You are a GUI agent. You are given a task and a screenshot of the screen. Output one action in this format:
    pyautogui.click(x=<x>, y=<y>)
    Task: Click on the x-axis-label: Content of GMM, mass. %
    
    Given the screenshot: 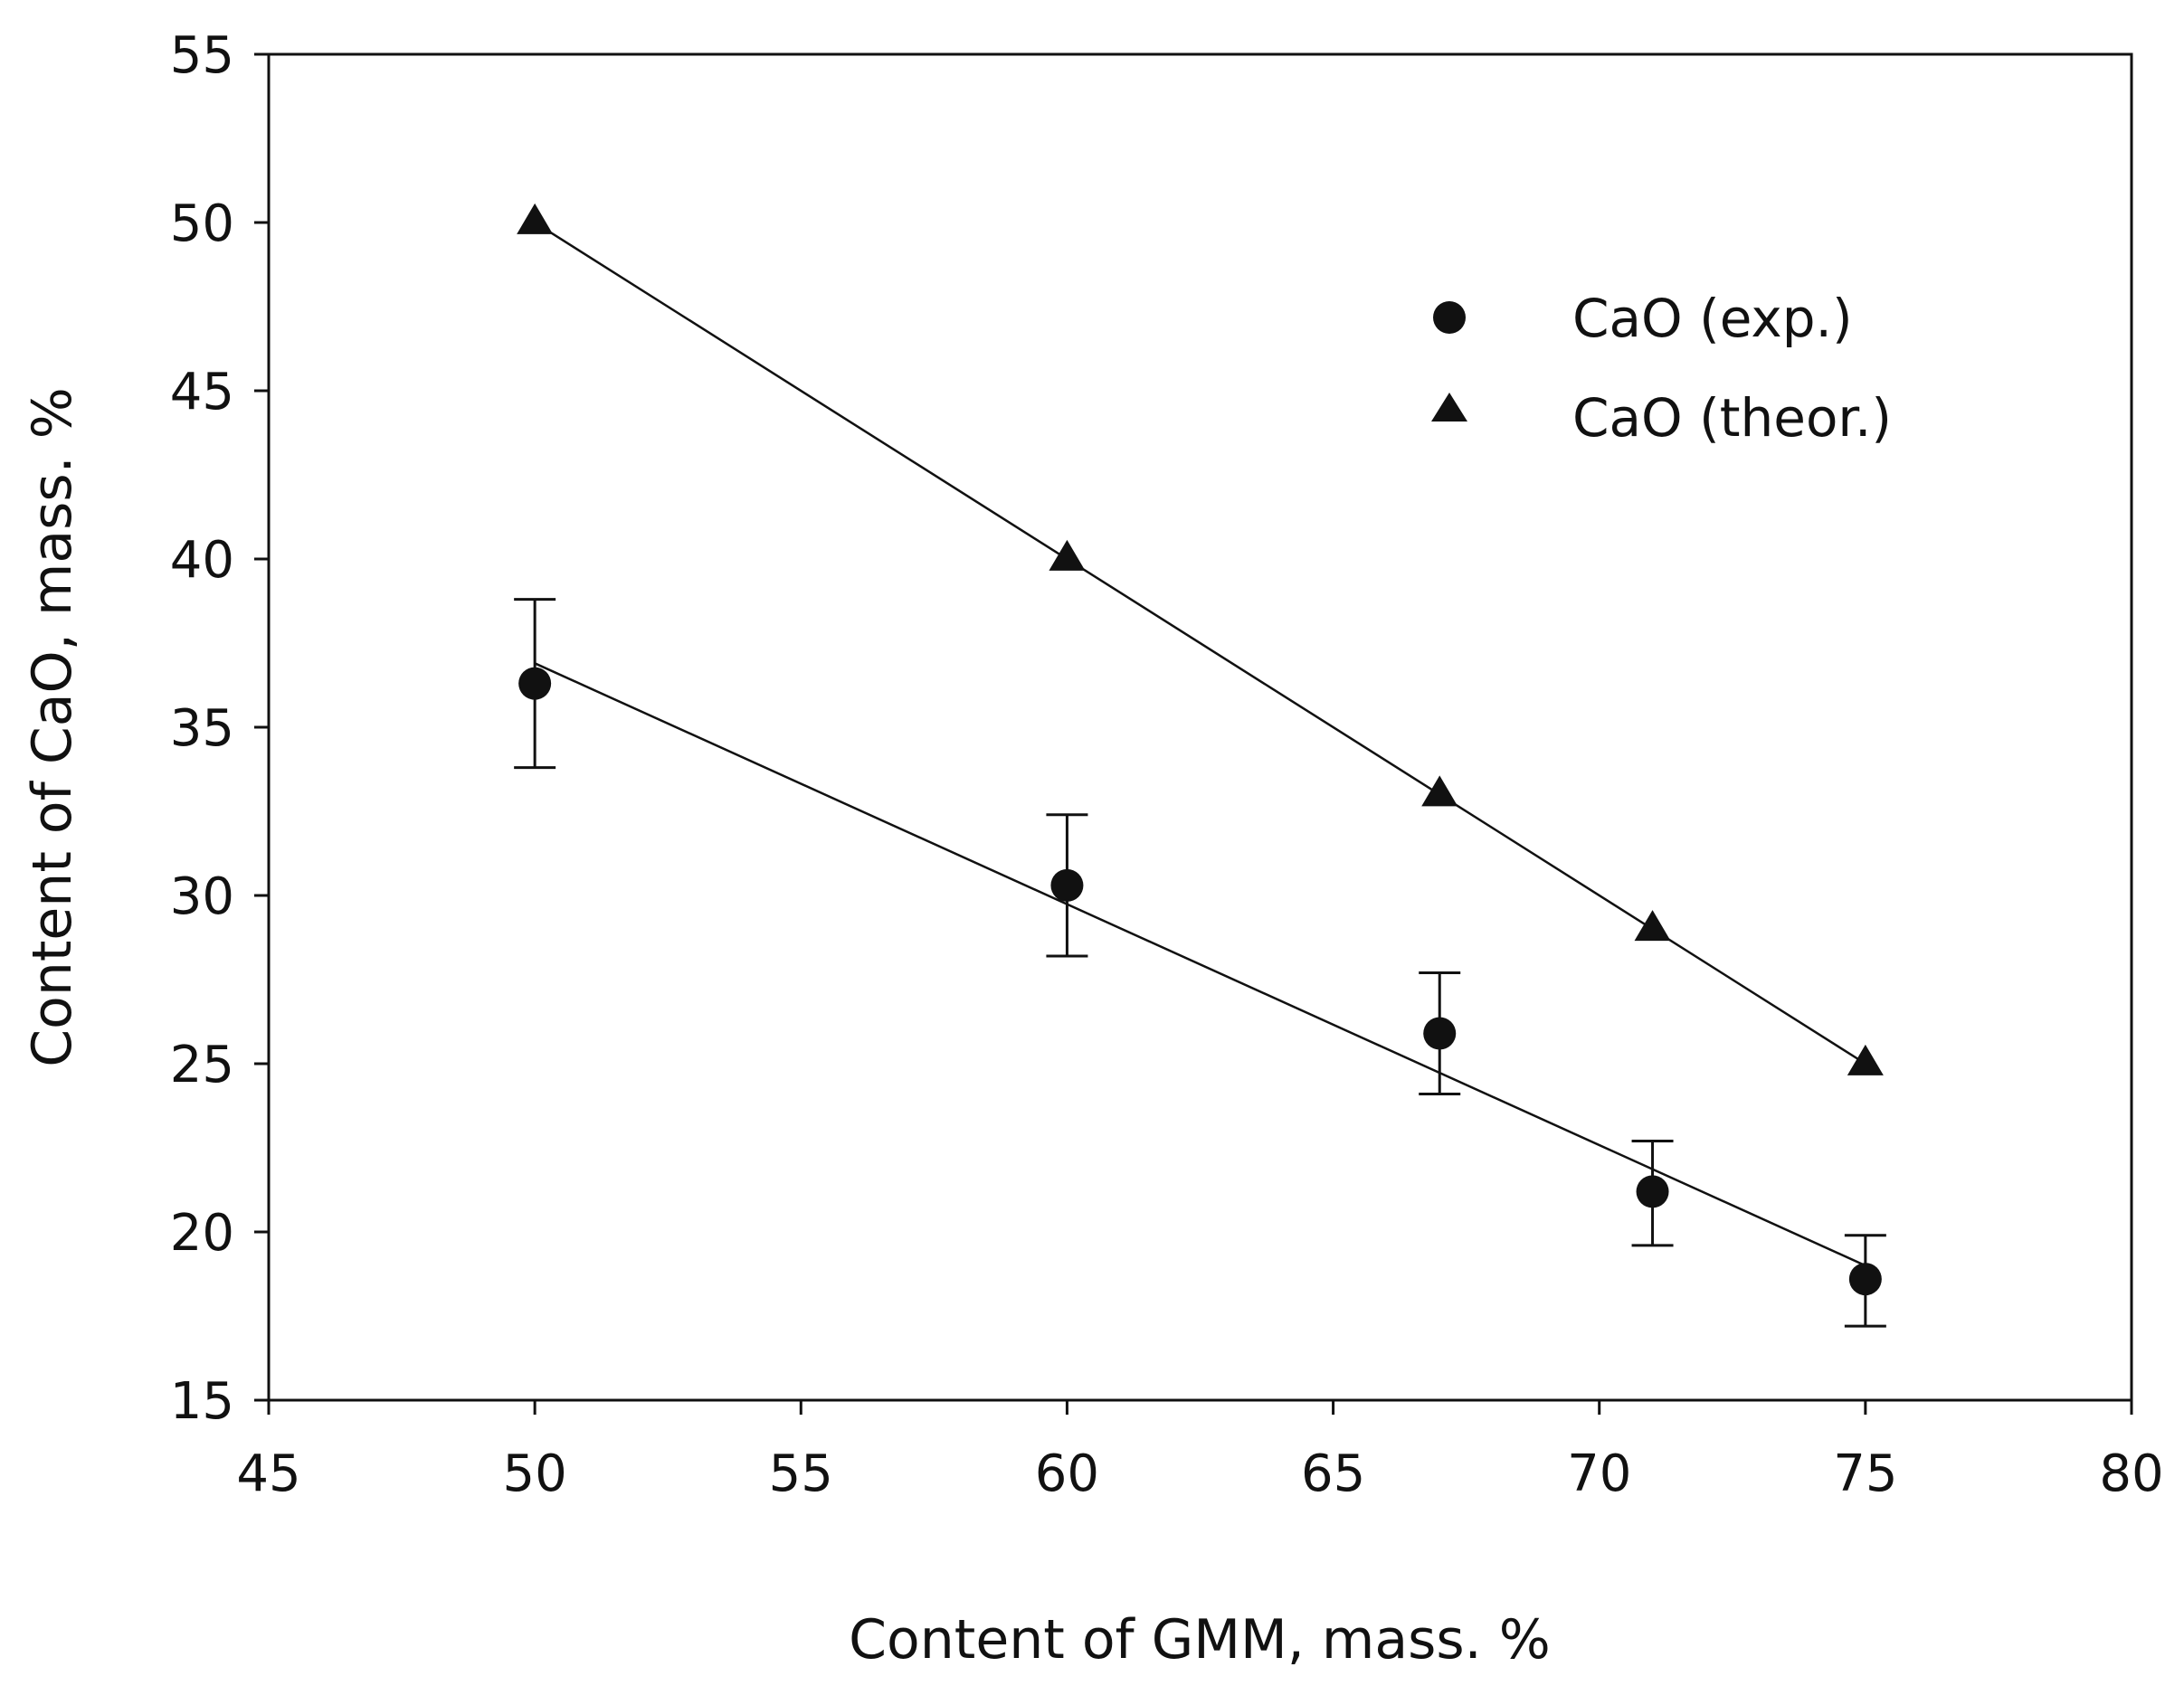 What is the action you would take?
    pyautogui.click(x=1200, y=1640)
    